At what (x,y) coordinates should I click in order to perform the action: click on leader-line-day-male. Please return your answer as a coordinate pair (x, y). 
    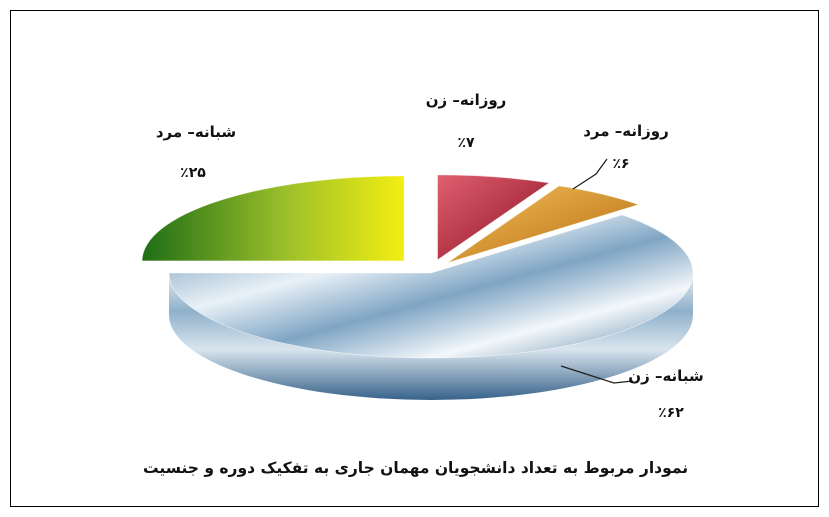
    Looking at the image, I should click on (590, 174).